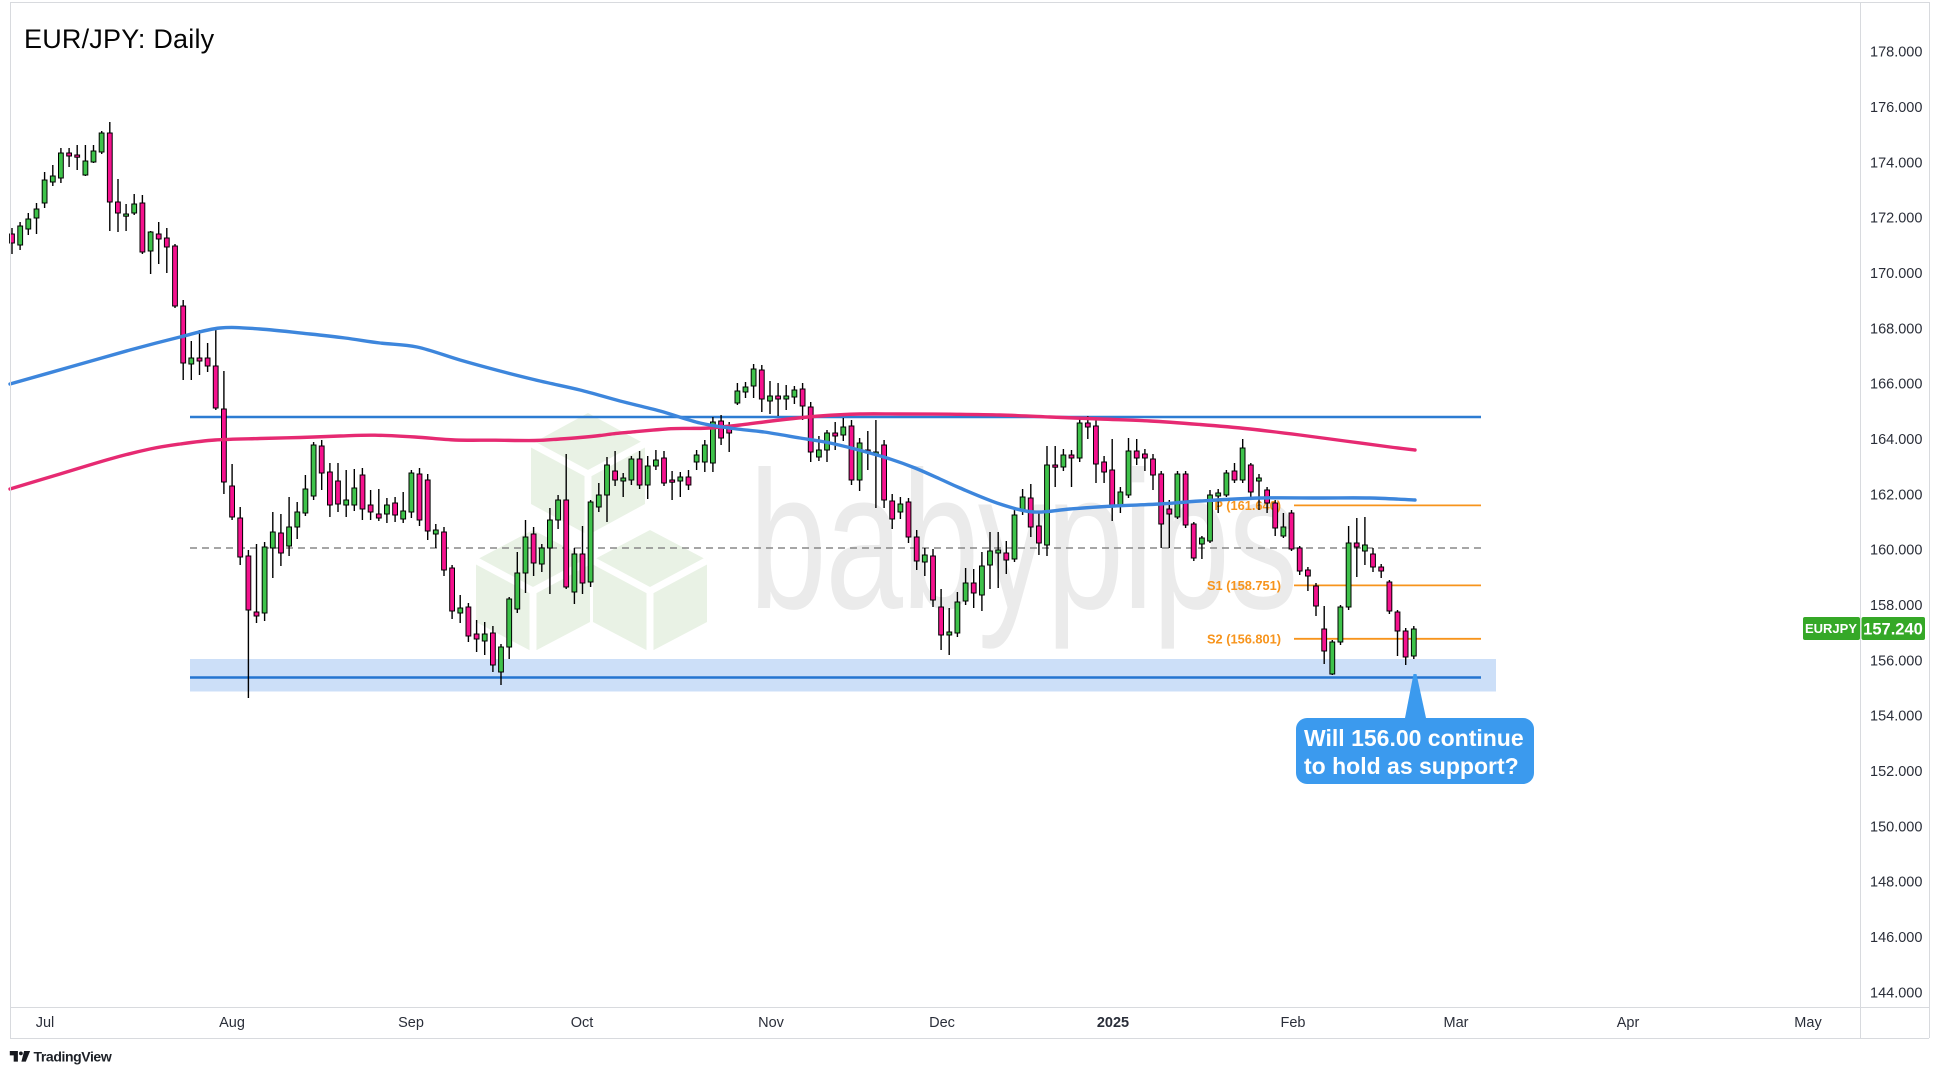 The width and height of the screenshot is (1940, 1079). What do you see at coordinates (1896, 329) in the screenshot?
I see `svg-text: 168.000` at bounding box center [1896, 329].